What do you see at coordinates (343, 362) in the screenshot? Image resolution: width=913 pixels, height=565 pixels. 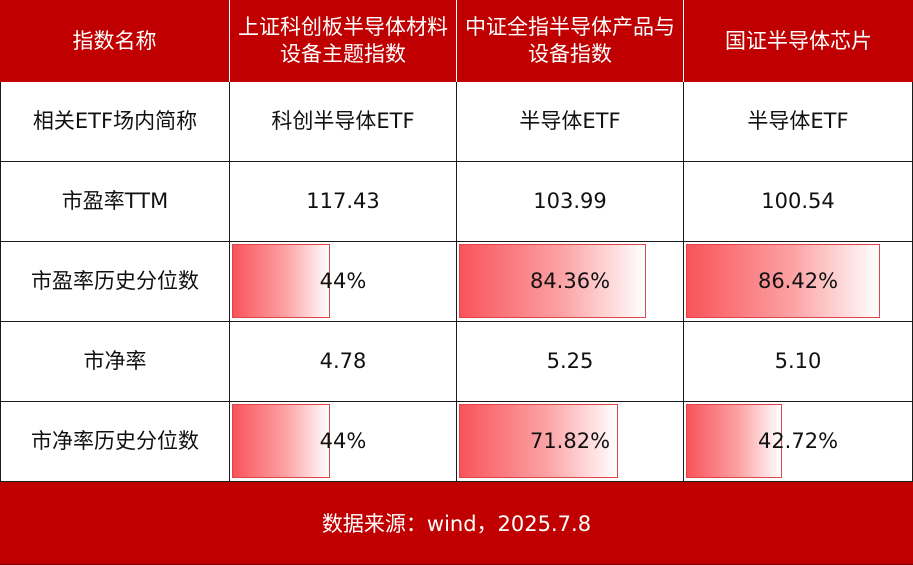 I see `table-cell: 4.78` at bounding box center [343, 362].